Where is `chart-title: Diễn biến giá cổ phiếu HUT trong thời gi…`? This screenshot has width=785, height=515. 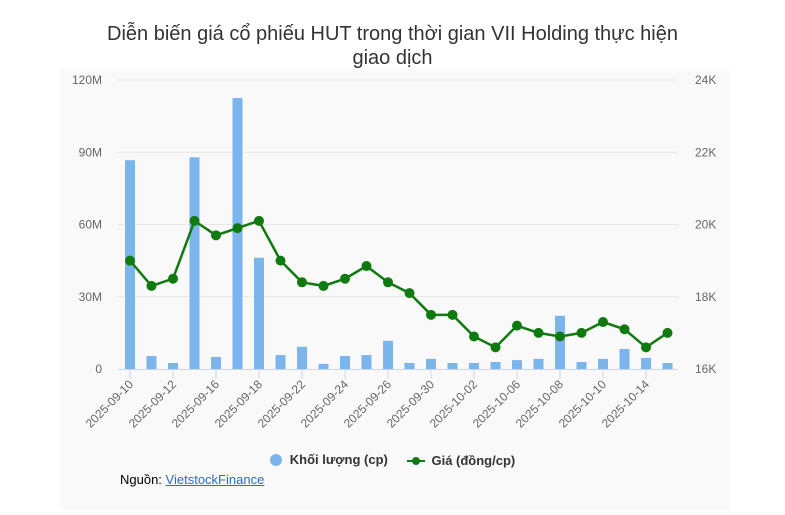 chart-title: Diễn biến giá cổ phiếu HUT trong thời gi… is located at coordinates (392, 46).